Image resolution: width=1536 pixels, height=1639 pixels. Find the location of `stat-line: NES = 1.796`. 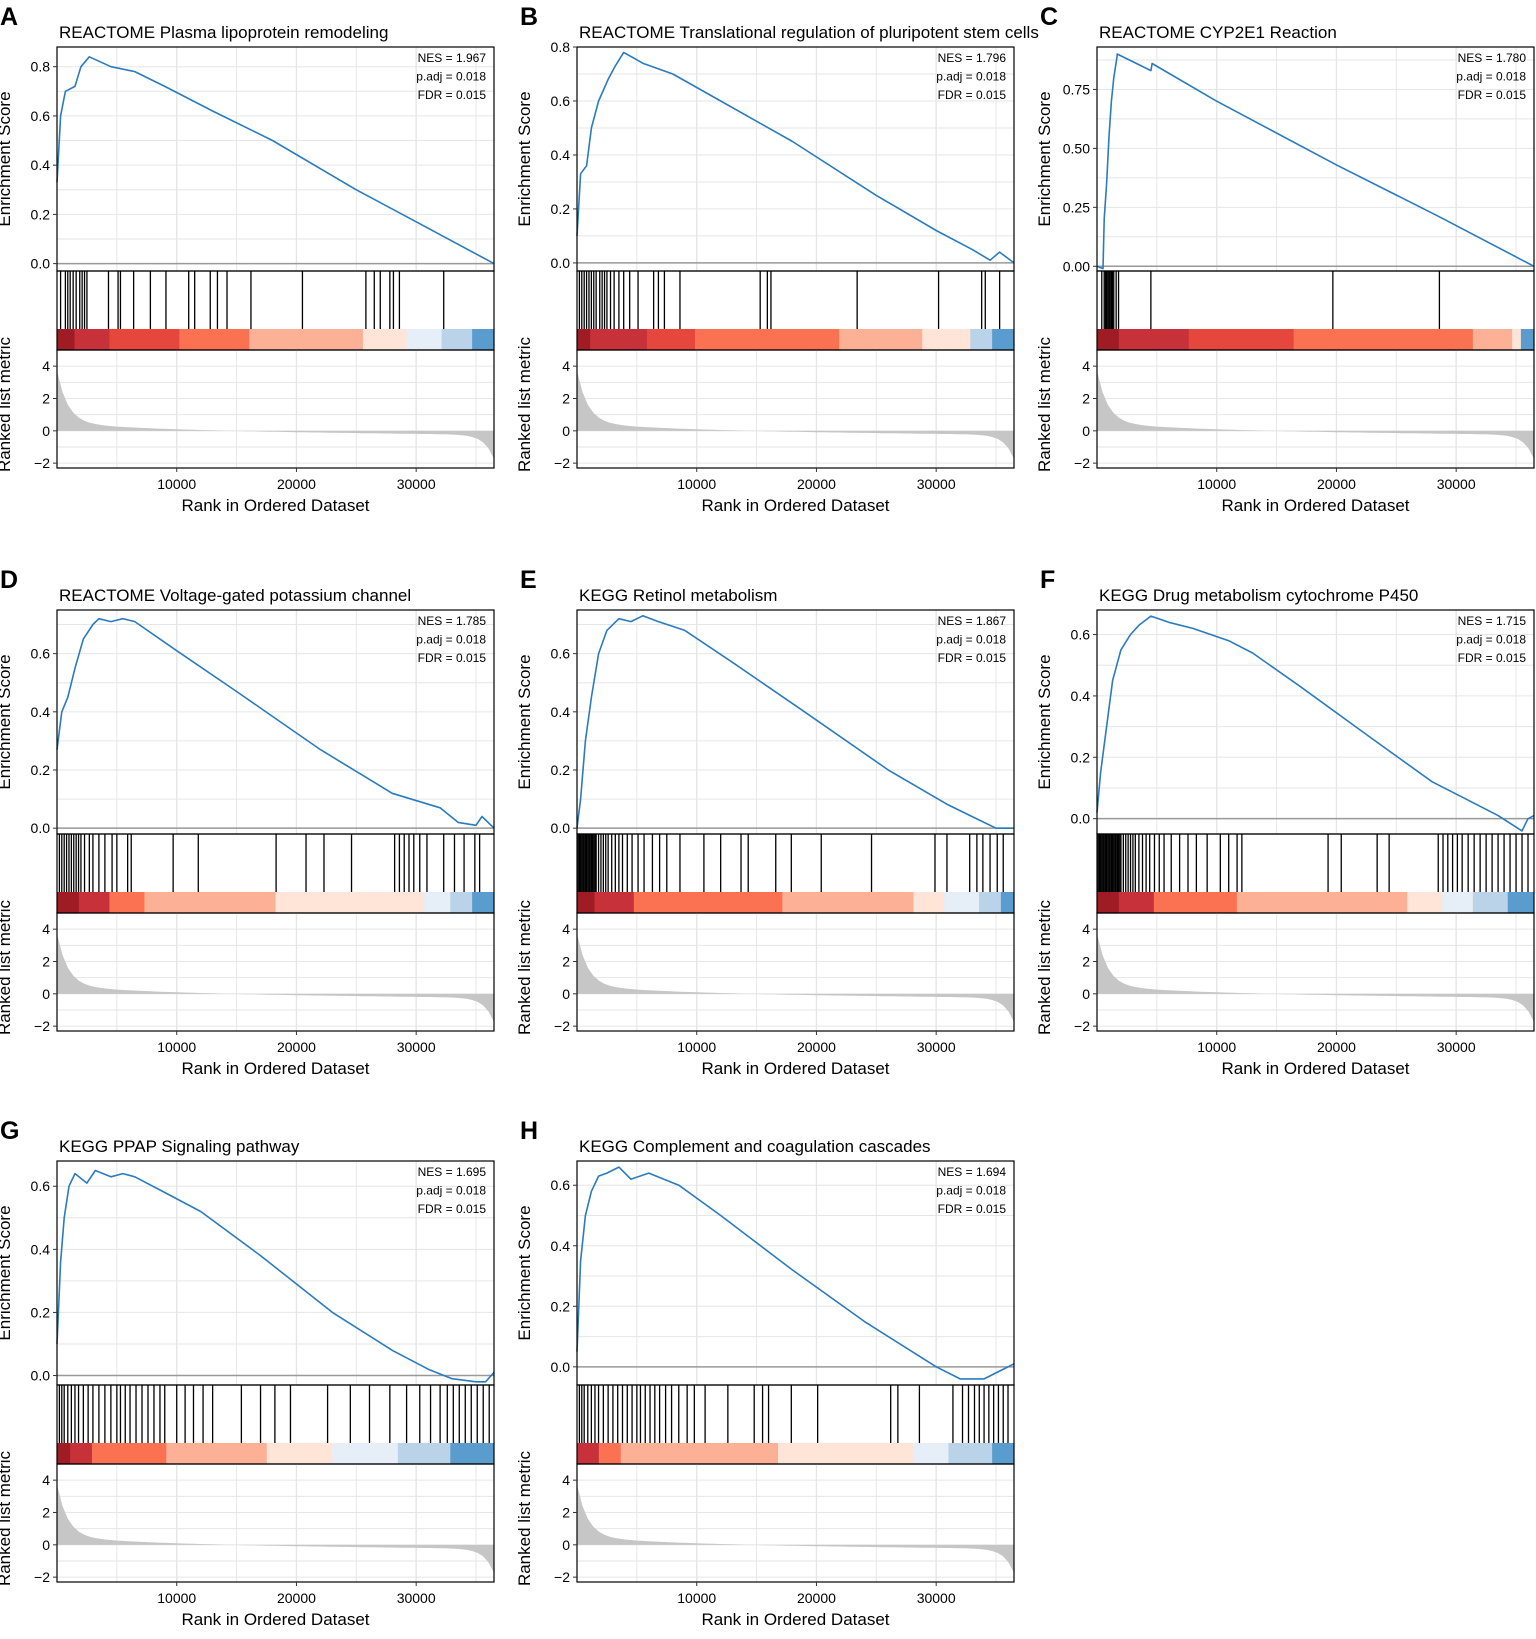

stat-line: NES = 1.796 is located at coordinates (972, 58).